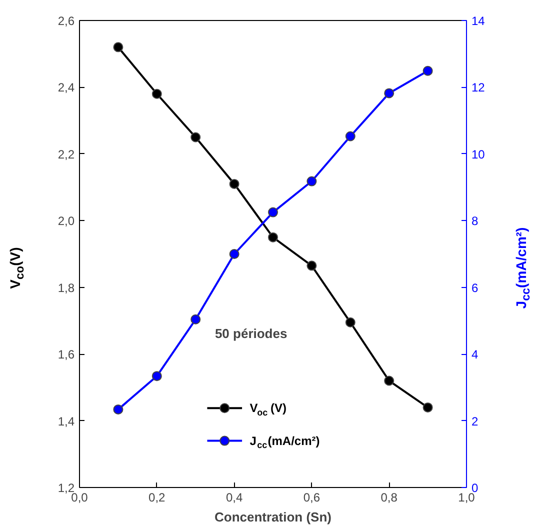 Image resolution: width=536 pixels, height=527 pixels. I want to click on y-tick-label: 1,4, so click(66, 421).